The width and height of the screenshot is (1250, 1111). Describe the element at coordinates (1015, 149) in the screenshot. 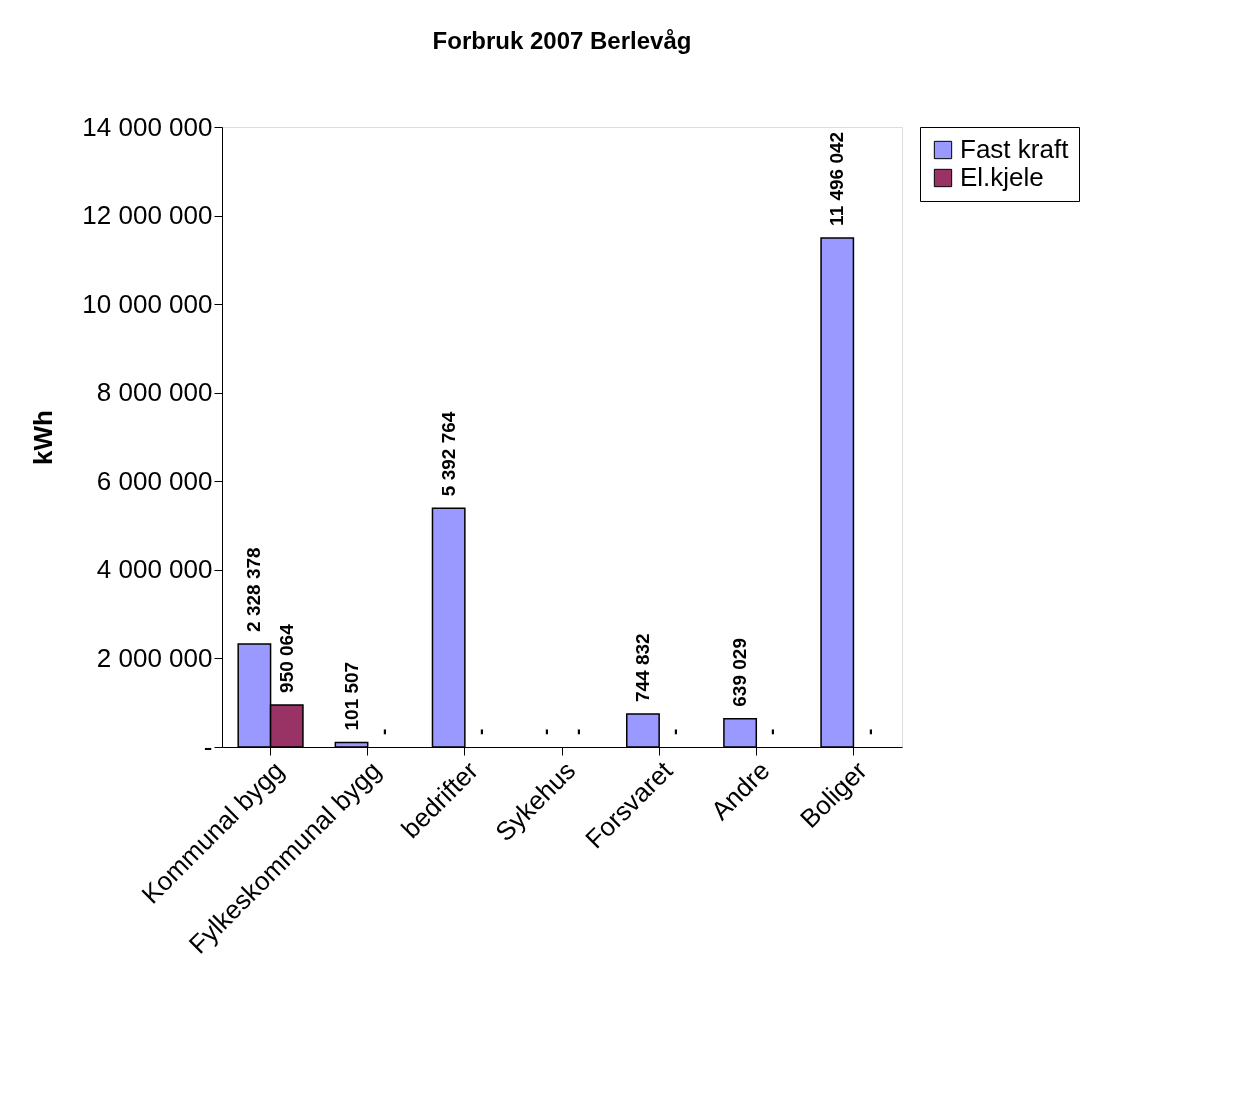

I see `legend-label: Fast kraft` at that location.